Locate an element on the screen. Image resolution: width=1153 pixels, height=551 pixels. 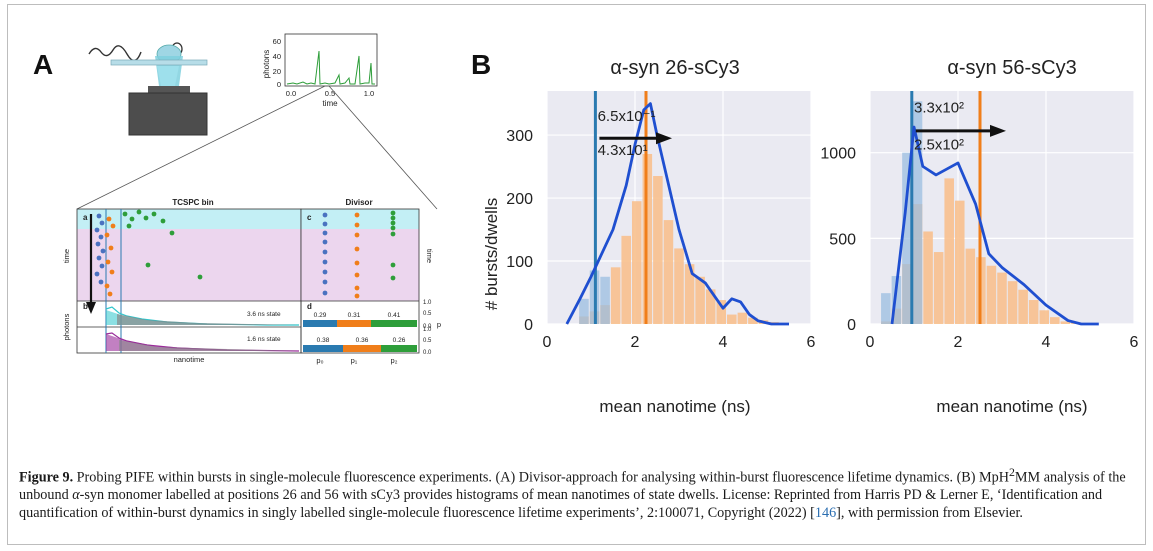
y-tick-label: 100 is located at coordinates (519, 262).